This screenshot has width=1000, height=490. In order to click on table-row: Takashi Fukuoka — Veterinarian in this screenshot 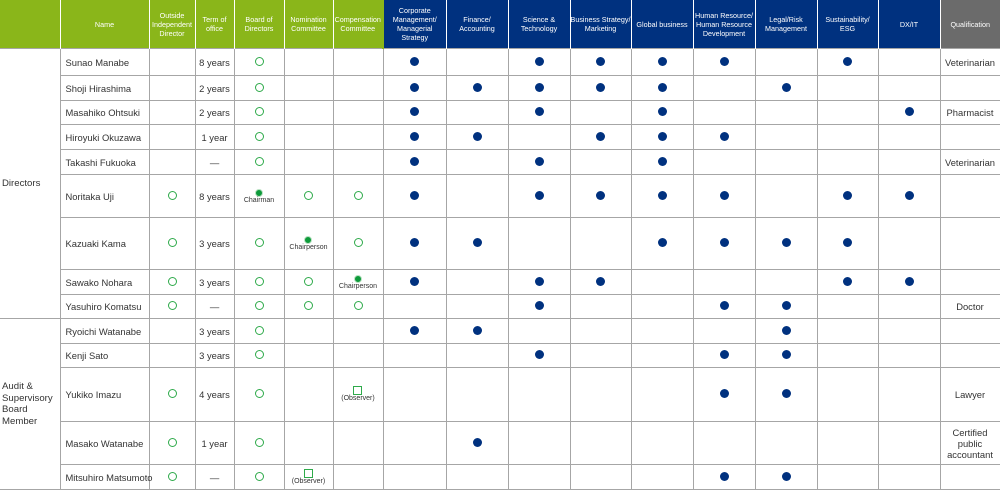, I will do `click(500, 162)`.